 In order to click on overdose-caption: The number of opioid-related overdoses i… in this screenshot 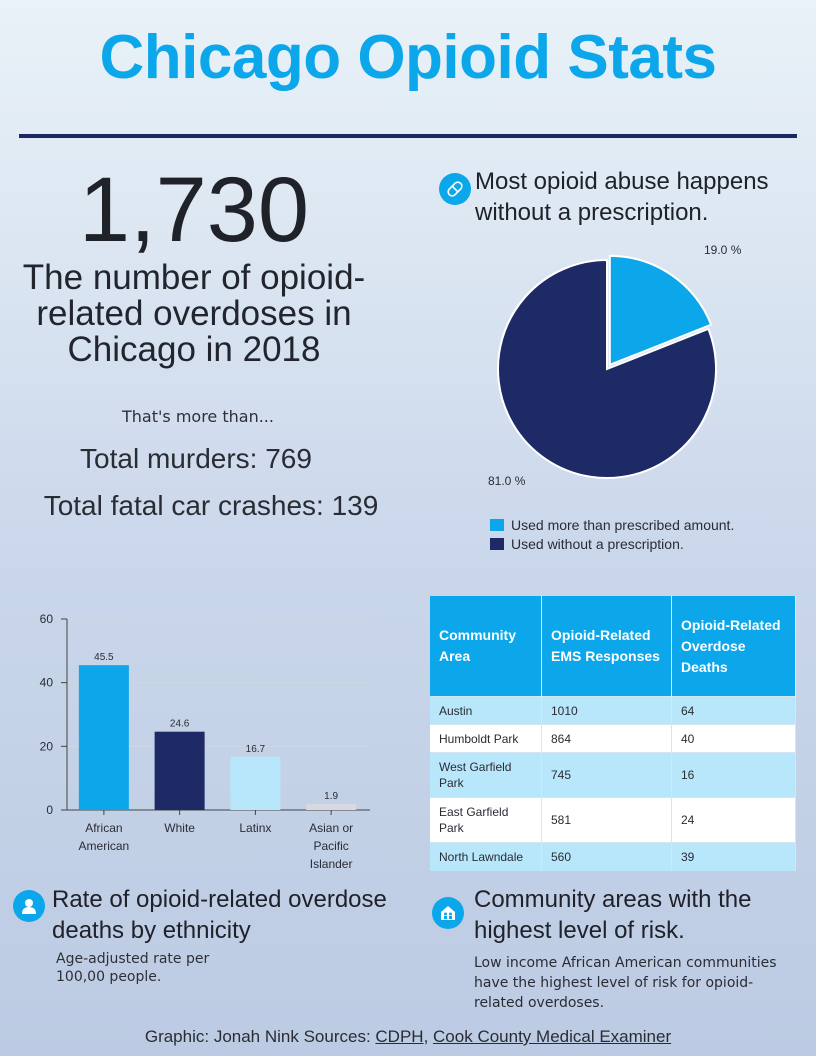, I will do `click(194, 313)`.